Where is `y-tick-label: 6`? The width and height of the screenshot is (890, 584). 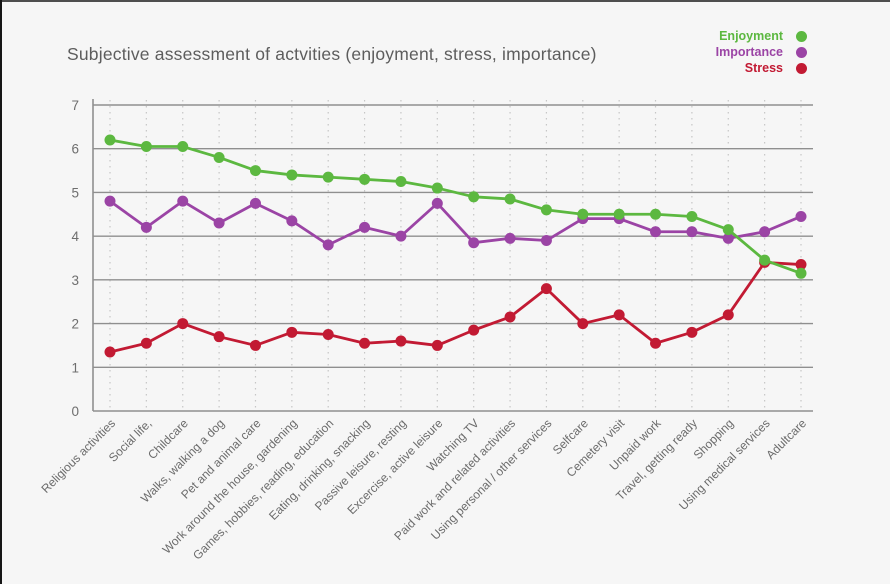
y-tick-label: 6 is located at coordinates (75, 149).